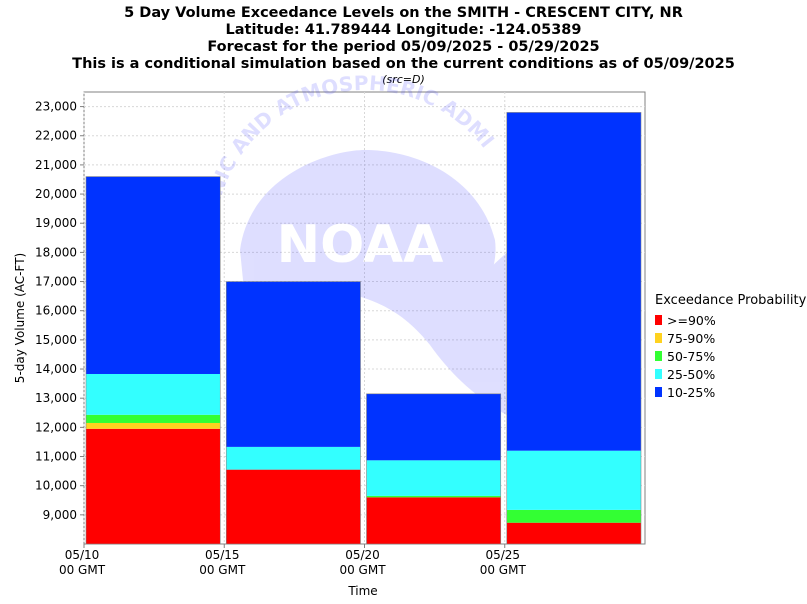 Image resolution: width=807 pixels, height=604 pixels. What do you see at coordinates (691, 320) in the screenshot?
I see `legend-label: >=90%` at bounding box center [691, 320].